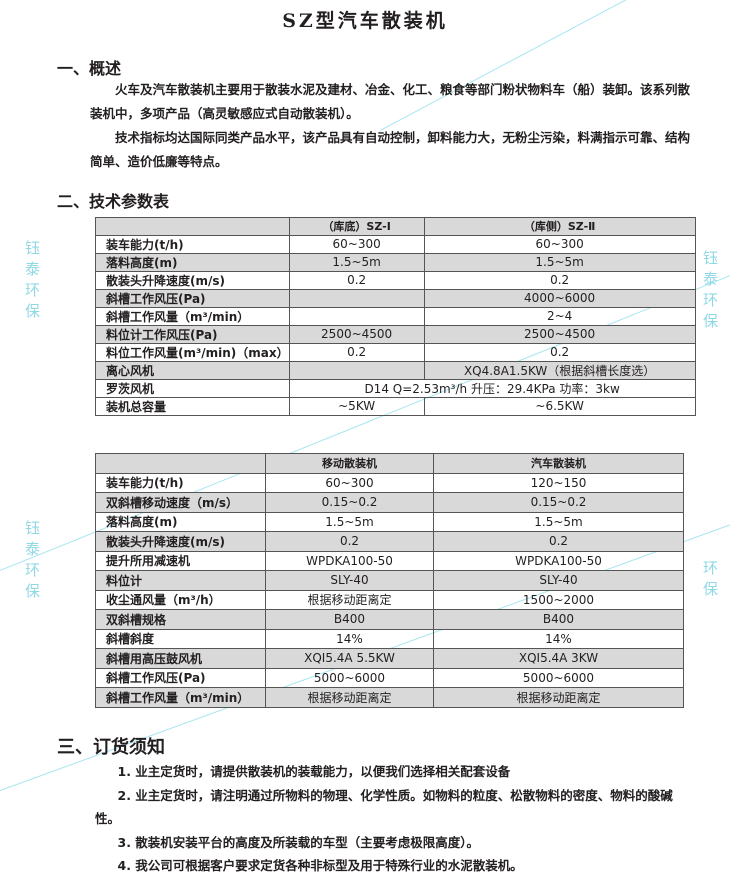 This screenshot has height=890, width=730. I want to click on note-item: 3. 散装机安装平台的高度及所装载的车型（主要考虑极限高度）。, so click(298, 842).